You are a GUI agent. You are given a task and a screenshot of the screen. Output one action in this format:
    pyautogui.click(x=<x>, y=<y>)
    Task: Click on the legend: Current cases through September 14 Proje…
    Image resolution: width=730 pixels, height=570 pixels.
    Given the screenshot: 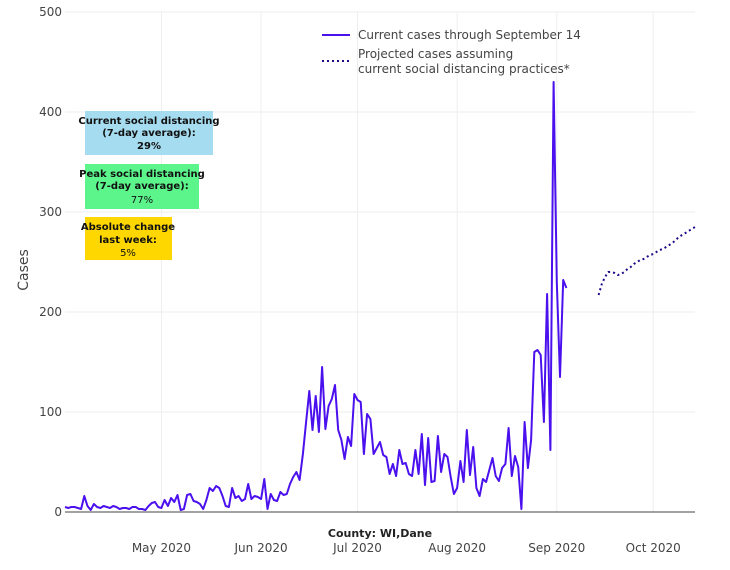 What is the action you would take?
    pyautogui.click(x=451, y=52)
    